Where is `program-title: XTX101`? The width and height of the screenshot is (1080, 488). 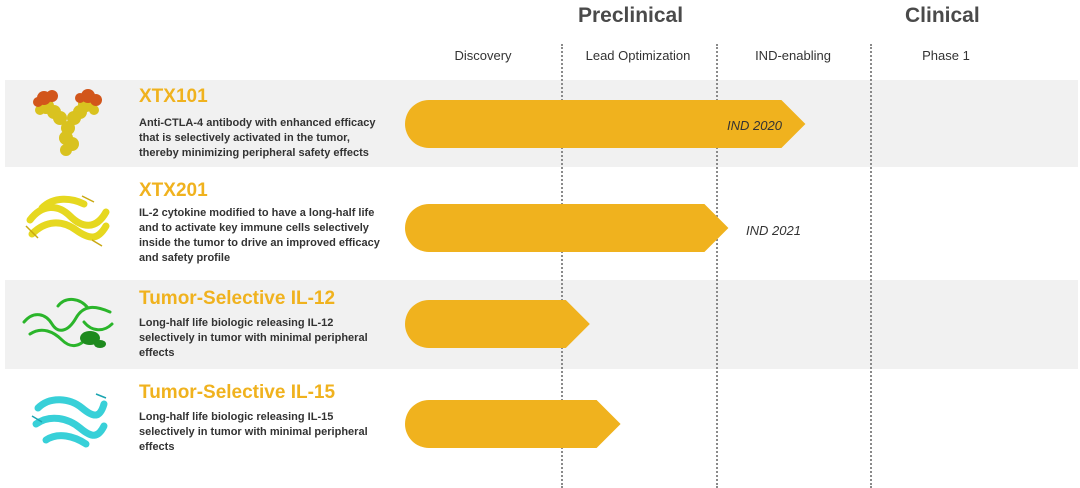
program-title: XTX101 is located at coordinates (173, 96).